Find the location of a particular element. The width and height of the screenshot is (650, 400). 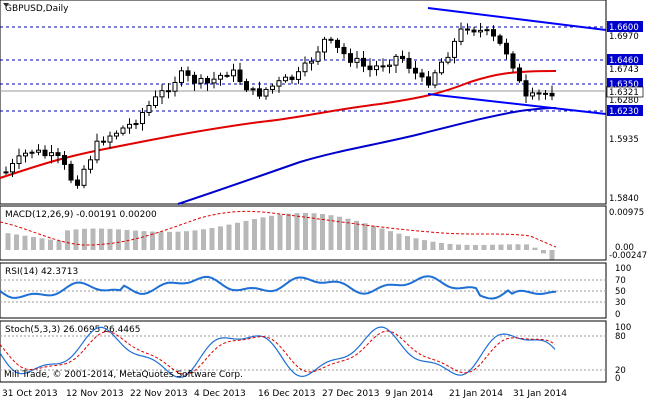

time-label-6: 9 Jan 2014 is located at coordinates (409, 394).